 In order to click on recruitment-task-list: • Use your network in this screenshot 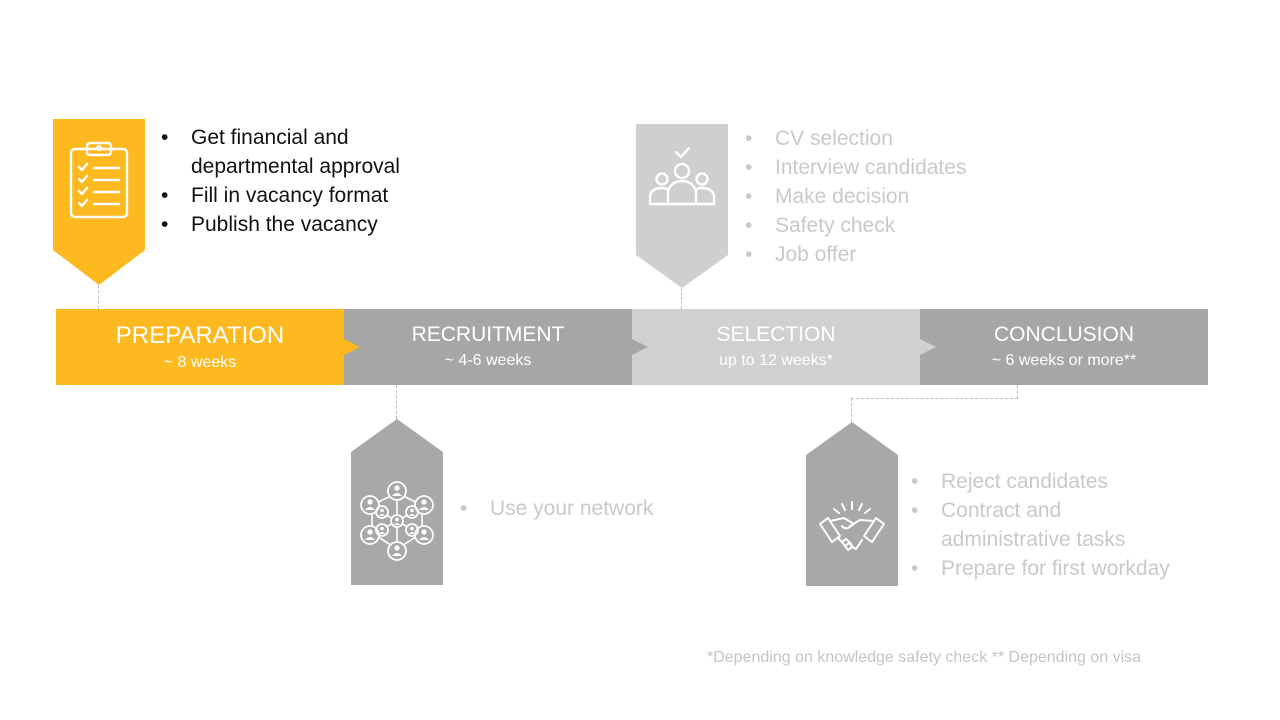, I will do `click(590, 508)`.